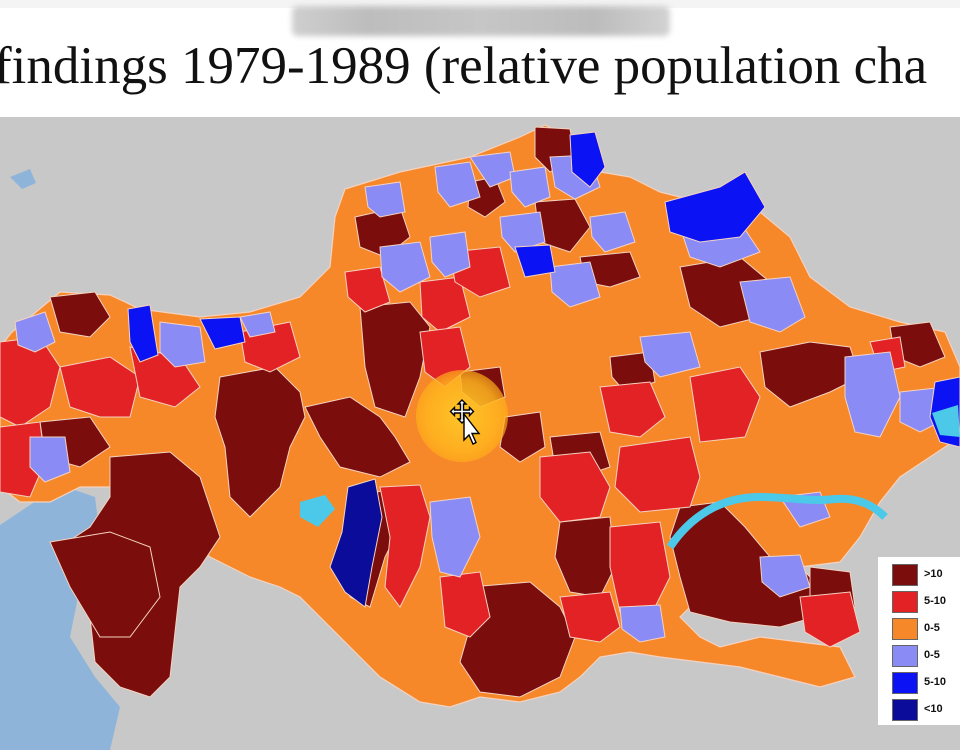 The image size is (960, 750). What do you see at coordinates (465, 422) in the screenshot?
I see `move-cursor-icon` at bounding box center [465, 422].